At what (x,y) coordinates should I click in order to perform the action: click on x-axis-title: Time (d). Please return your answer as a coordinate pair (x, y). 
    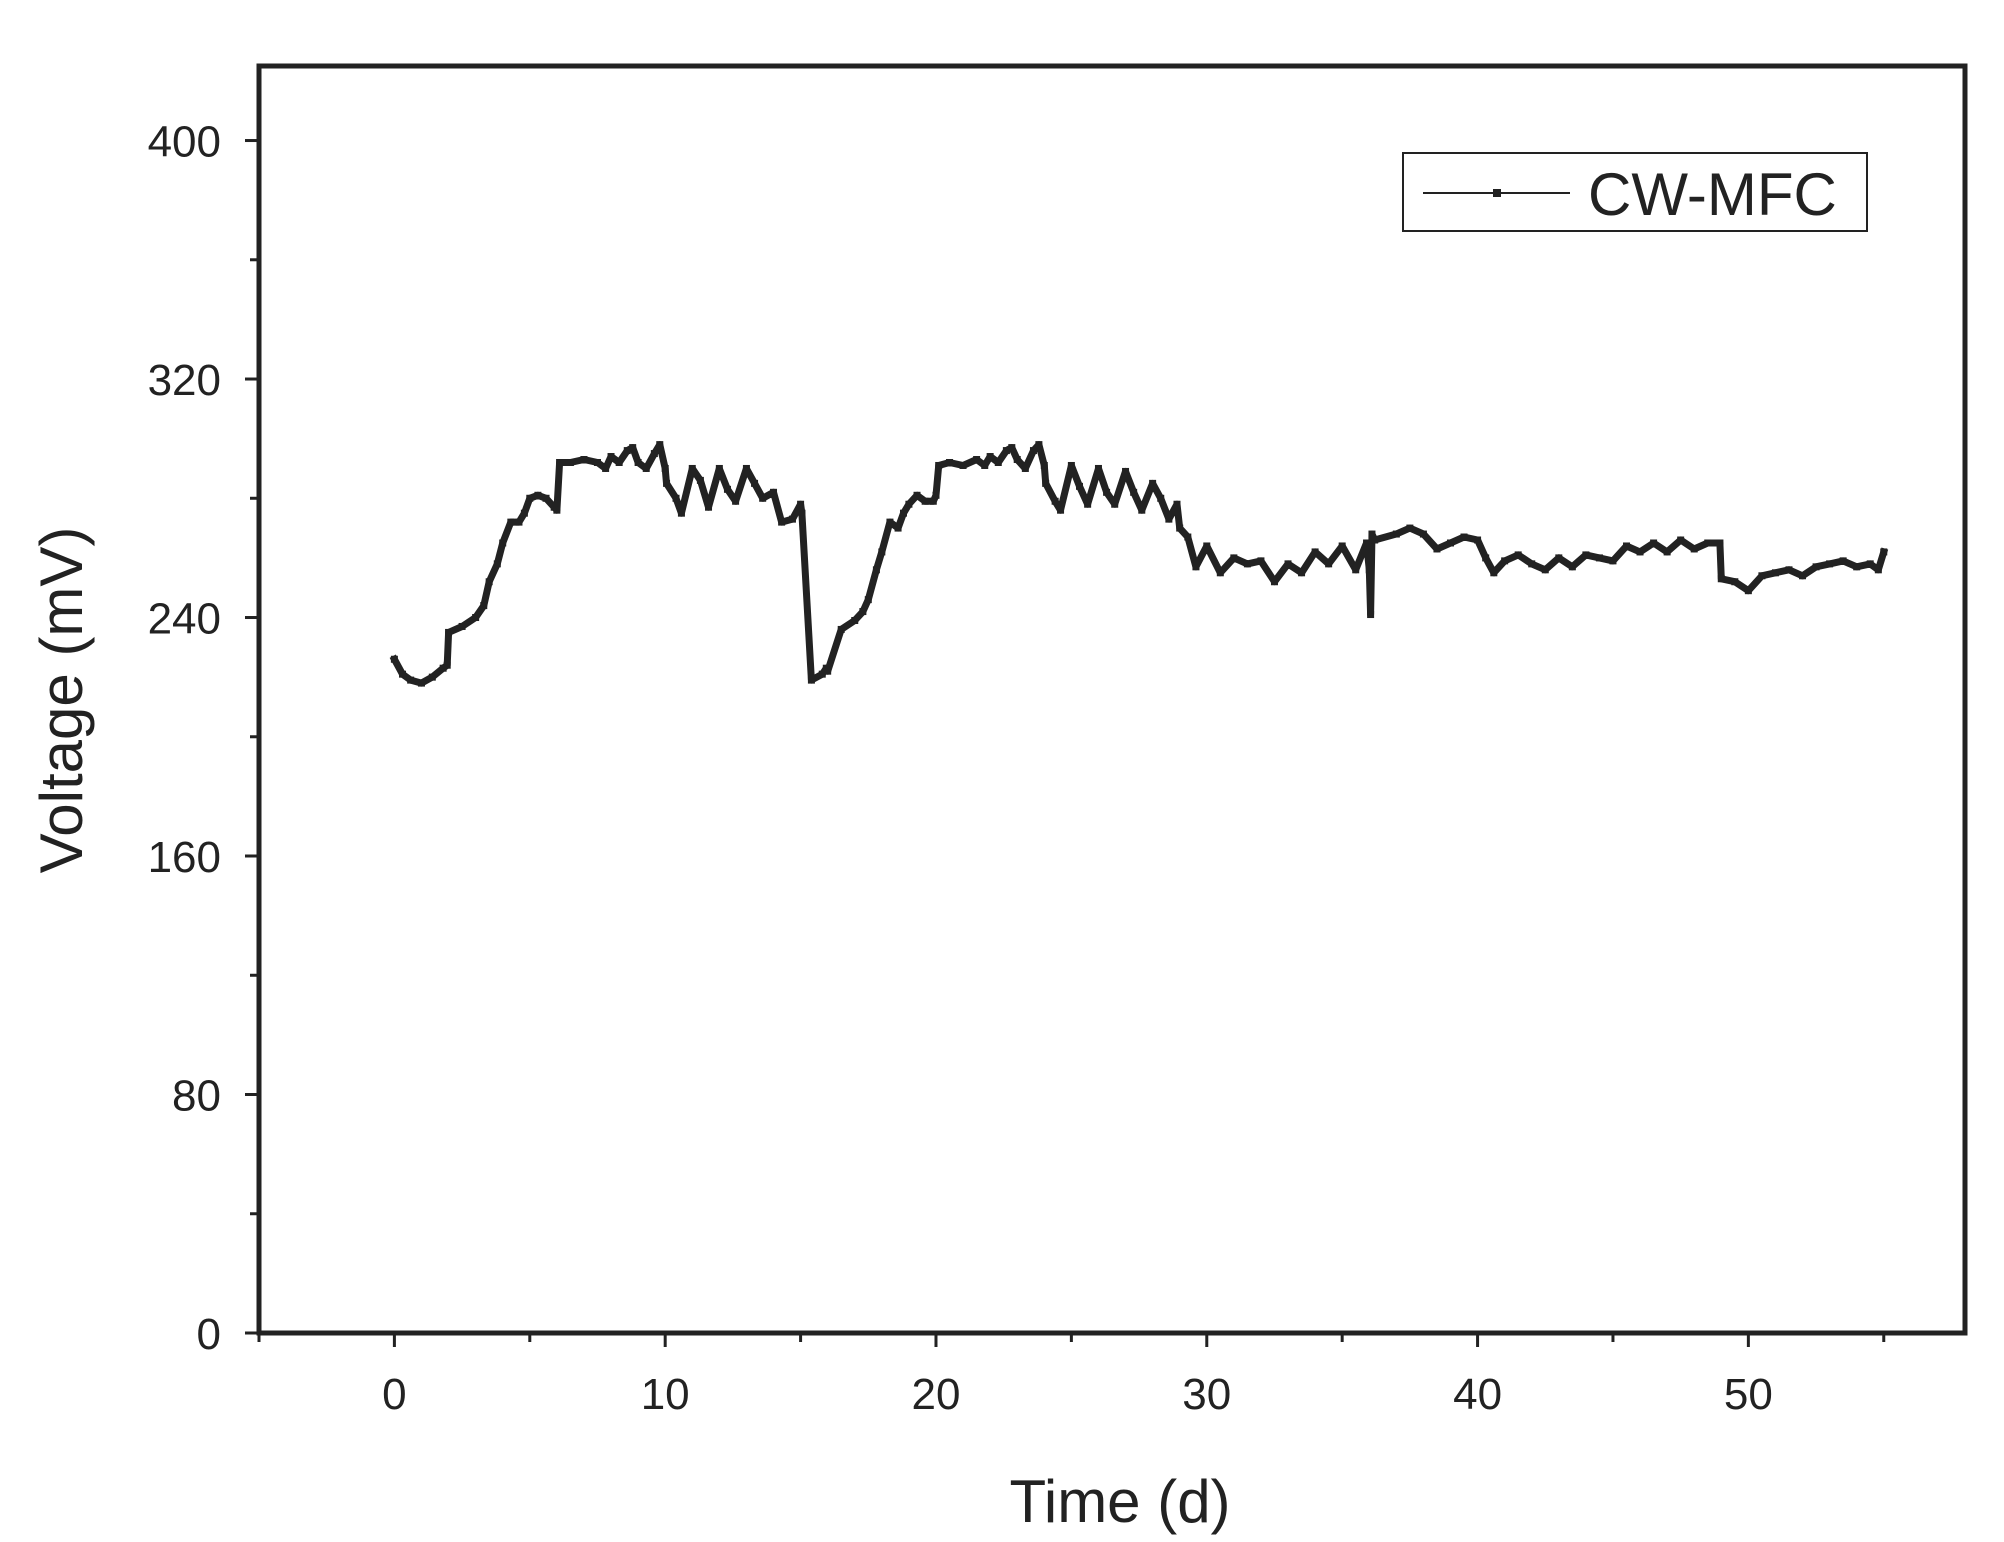
    Looking at the image, I should click on (1119, 1501).